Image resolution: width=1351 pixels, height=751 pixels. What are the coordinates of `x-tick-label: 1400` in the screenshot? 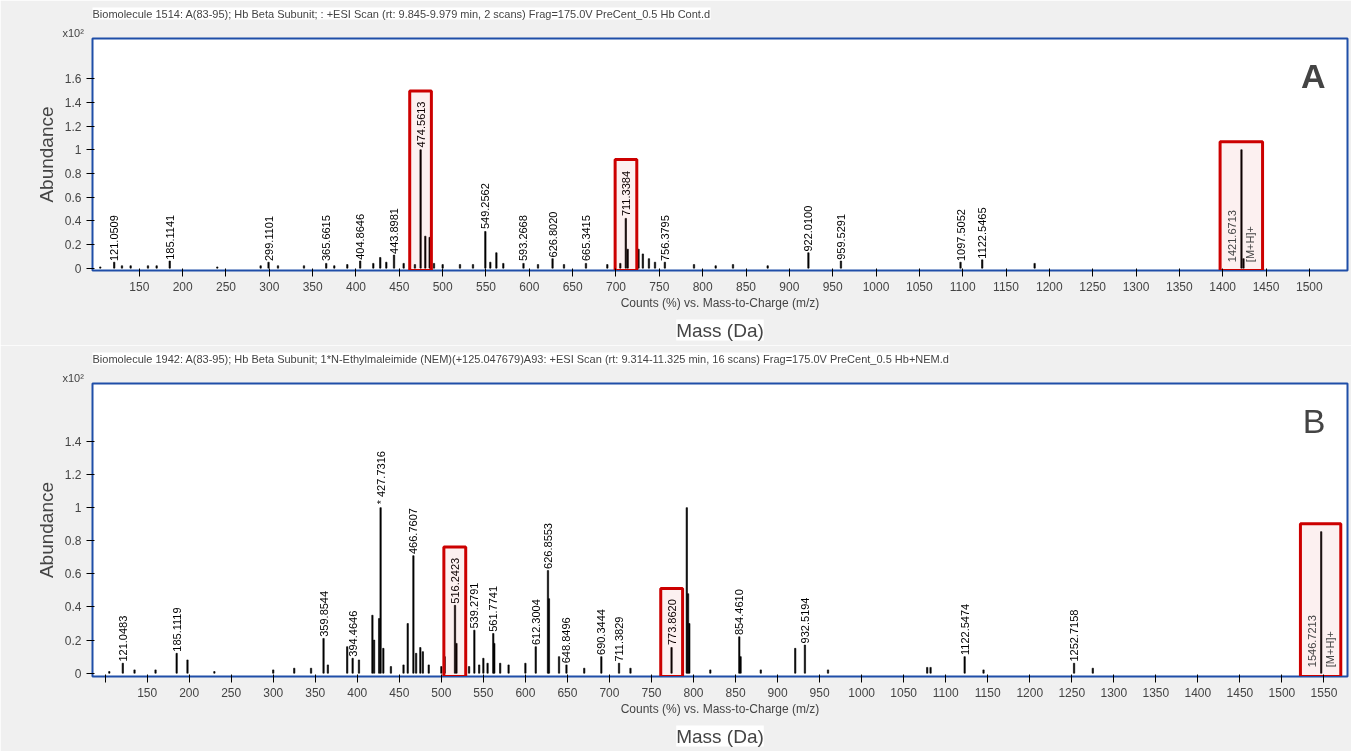 It's located at (1198, 692).